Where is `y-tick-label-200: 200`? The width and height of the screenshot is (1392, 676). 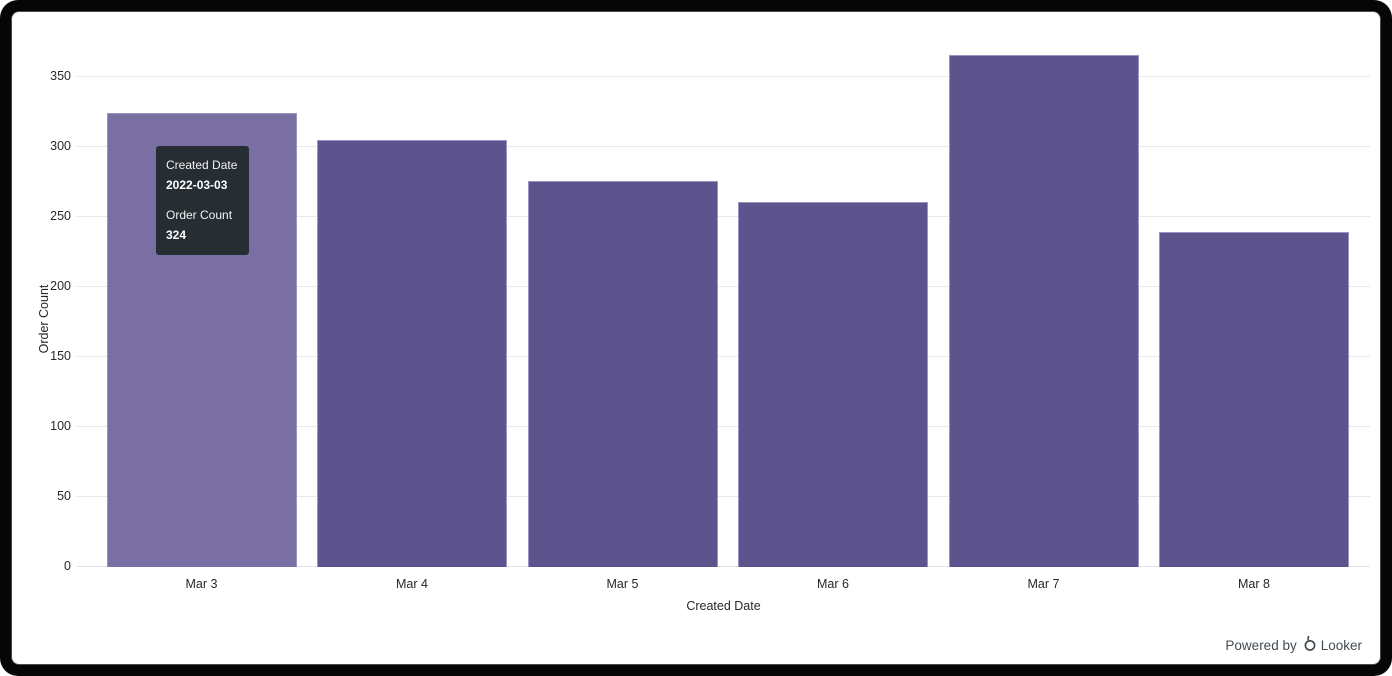 y-tick-label-200: 200 is located at coordinates (60, 286).